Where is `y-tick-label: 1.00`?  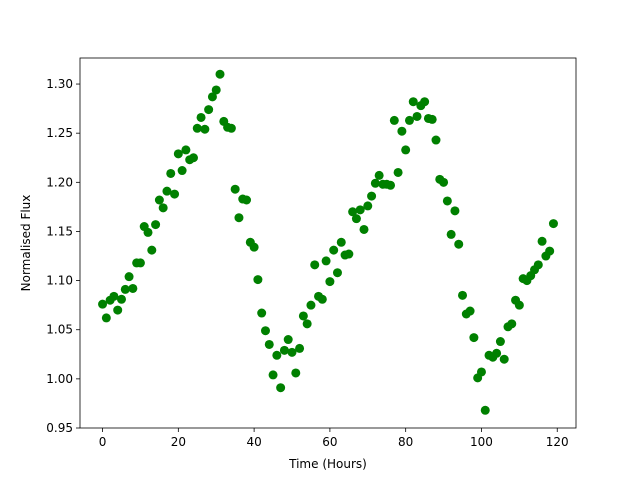
y-tick-label: 1.00 is located at coordinates (59, 379).